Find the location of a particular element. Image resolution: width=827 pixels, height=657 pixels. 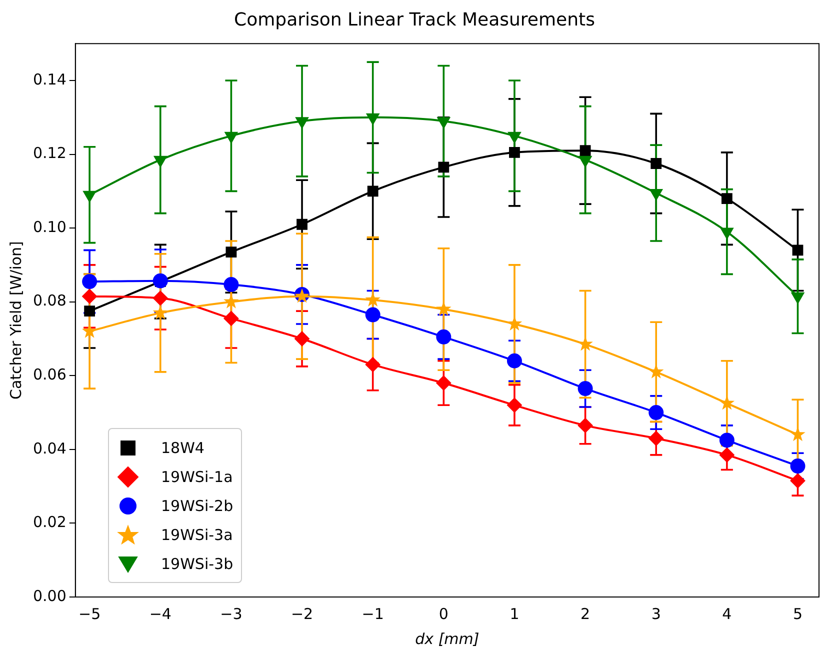

x-tick-label: 0 is located at coordinates (443, 613).